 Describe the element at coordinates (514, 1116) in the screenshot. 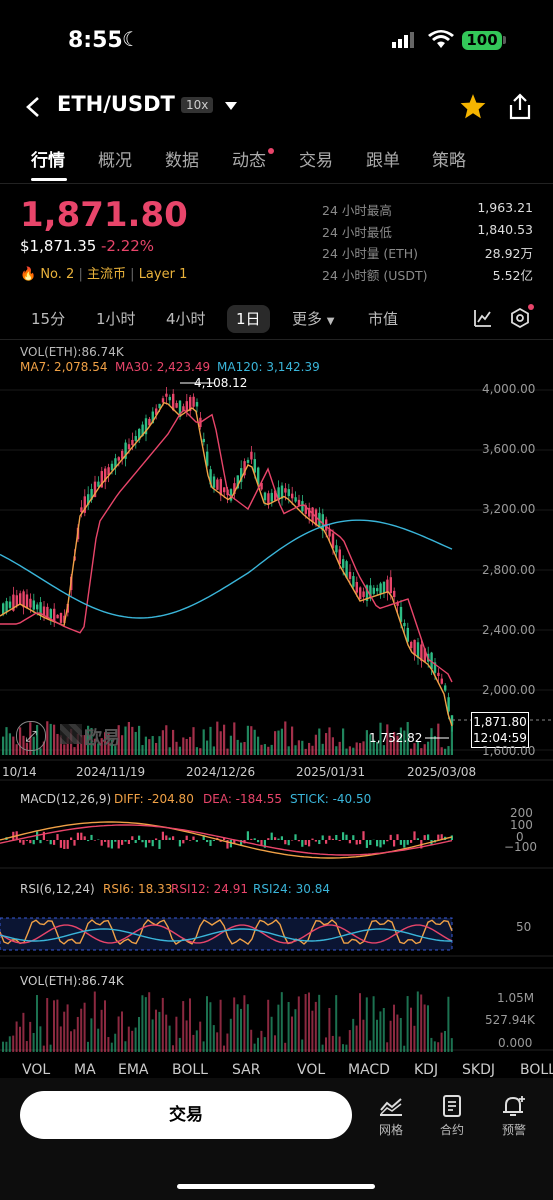

I see `alert-button: 预警` at that location.